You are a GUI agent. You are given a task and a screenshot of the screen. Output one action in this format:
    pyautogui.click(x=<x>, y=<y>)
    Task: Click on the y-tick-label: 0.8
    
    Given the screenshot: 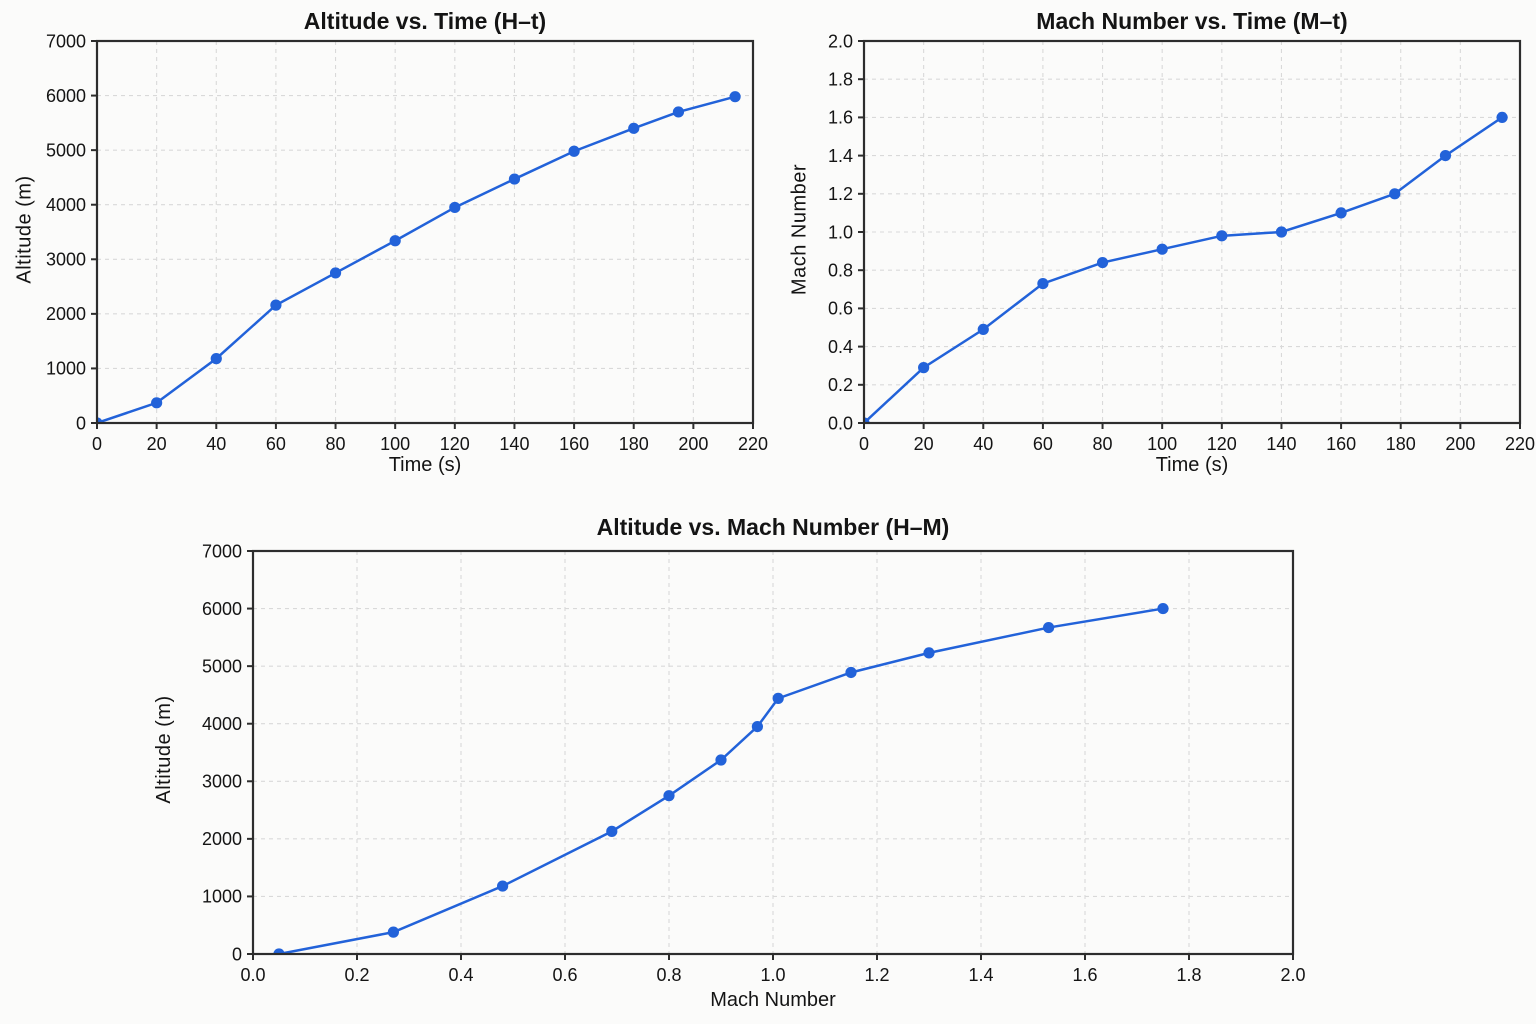 What is the action you would take?
    pyautogui.click(x=840, y=271)
    